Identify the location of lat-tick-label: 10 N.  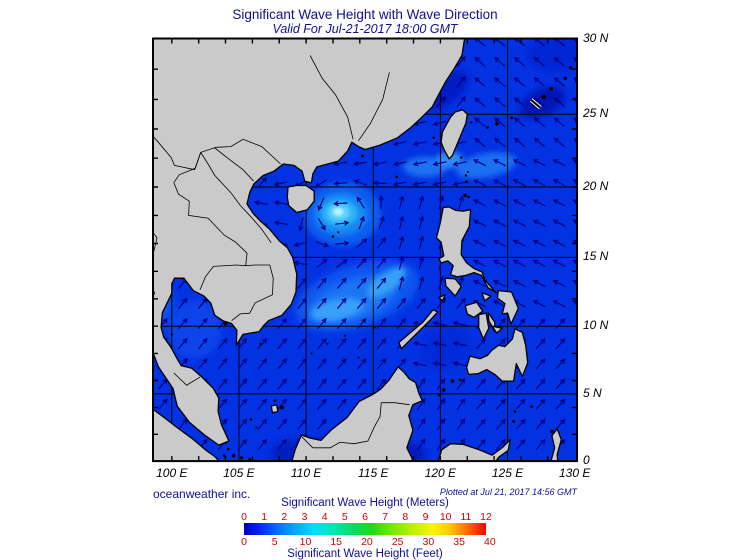
(596, 325).